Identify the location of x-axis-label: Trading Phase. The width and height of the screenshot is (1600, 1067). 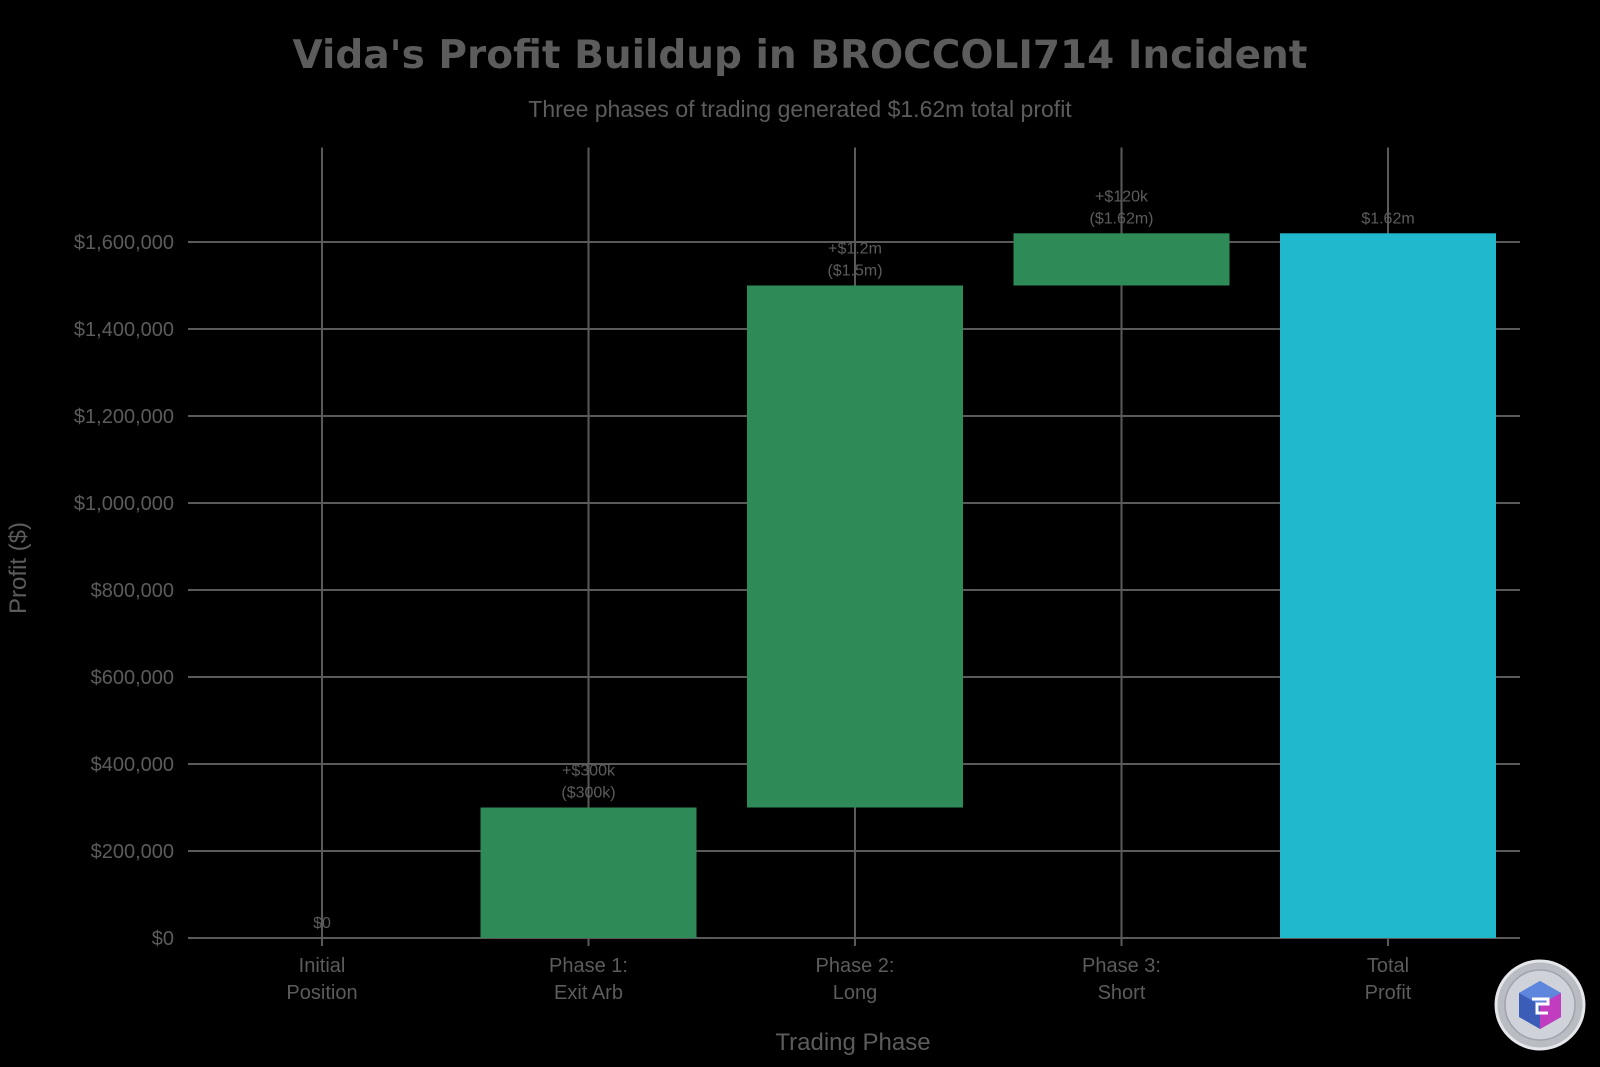
(852, 1042).